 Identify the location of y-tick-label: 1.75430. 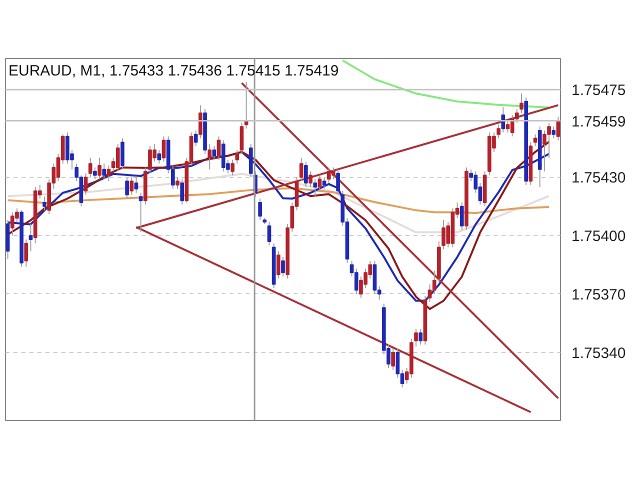
(599, 178).